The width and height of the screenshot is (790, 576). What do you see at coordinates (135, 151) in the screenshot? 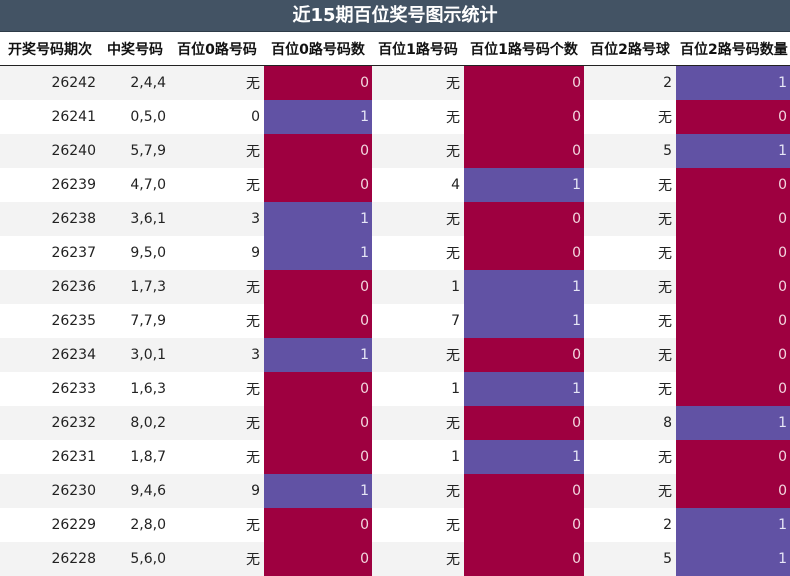
I see `winning-number-cell: 5,7,9` at bounding box center [135, 151].